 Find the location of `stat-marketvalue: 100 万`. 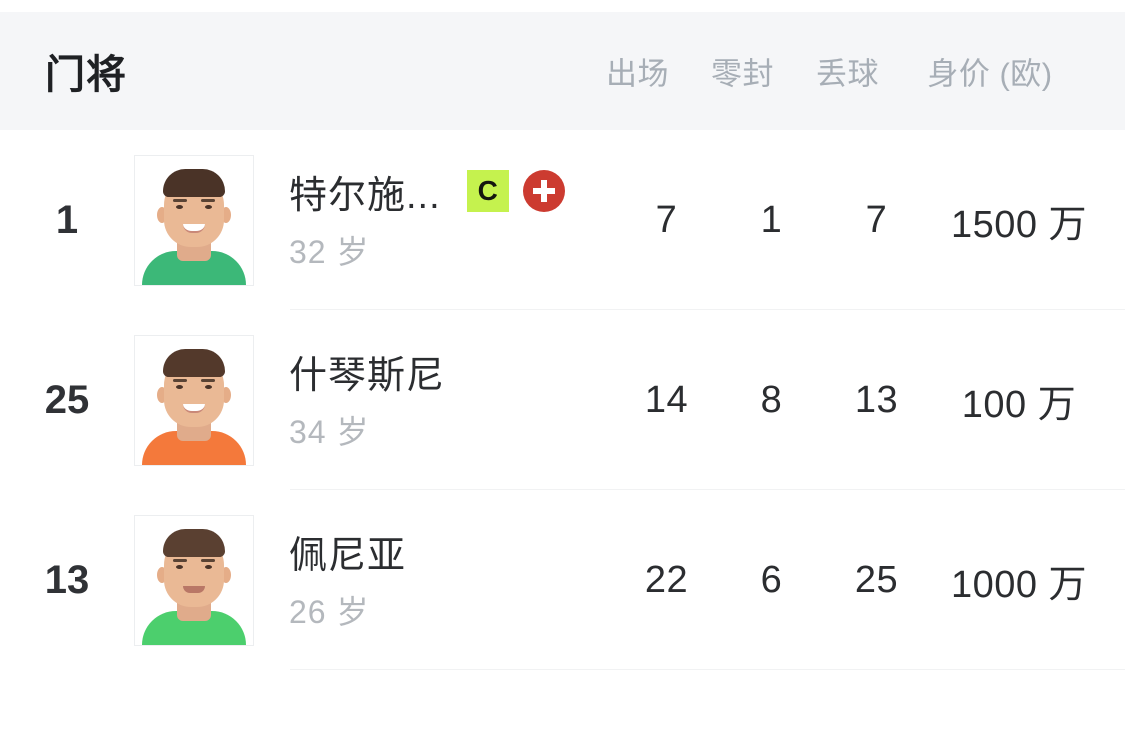

stat-marketvalue: 100 万 is located at coordinates (1019, 404).